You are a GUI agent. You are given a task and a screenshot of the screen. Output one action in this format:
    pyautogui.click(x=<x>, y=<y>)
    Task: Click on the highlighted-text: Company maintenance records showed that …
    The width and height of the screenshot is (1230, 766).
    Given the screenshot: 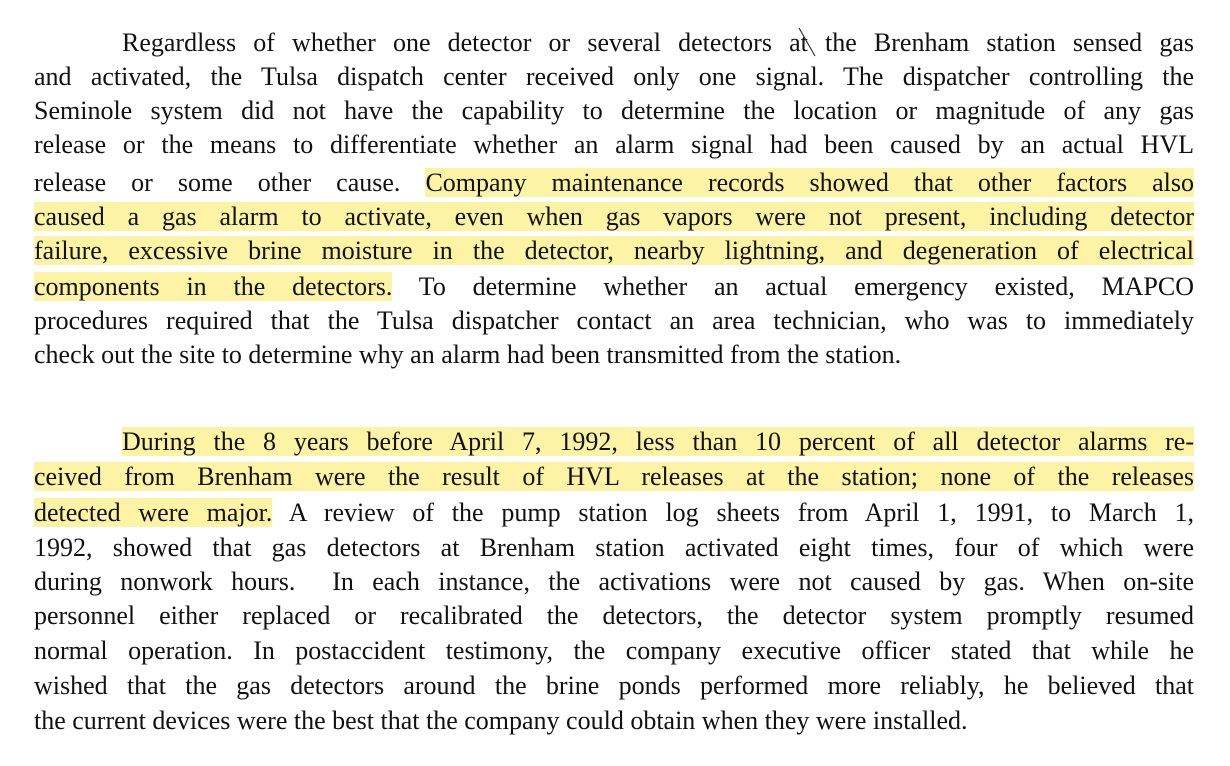 What is the action you would take?
    pyautogui.click(x=809, y=182)
    